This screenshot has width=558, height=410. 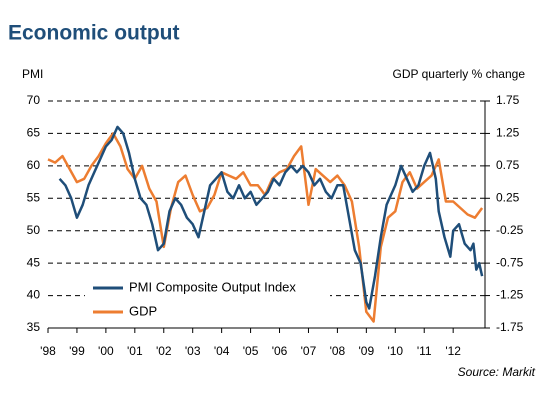 I want to click on y2-tick-label: -1.25, so click(x=510, y=295).